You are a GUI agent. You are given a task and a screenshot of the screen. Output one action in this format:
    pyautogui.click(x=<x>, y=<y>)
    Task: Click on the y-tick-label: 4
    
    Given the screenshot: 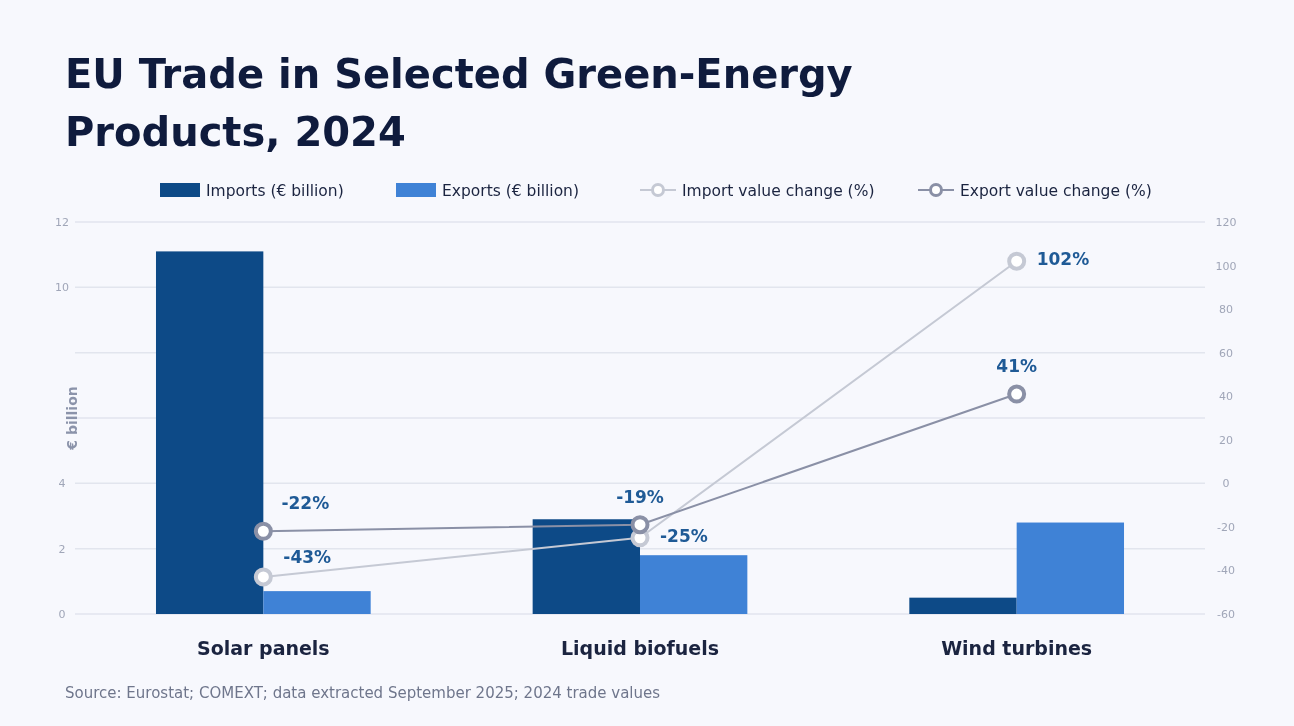 What is the action you would take?
    pyautogui.click(x=62, y=484)
    